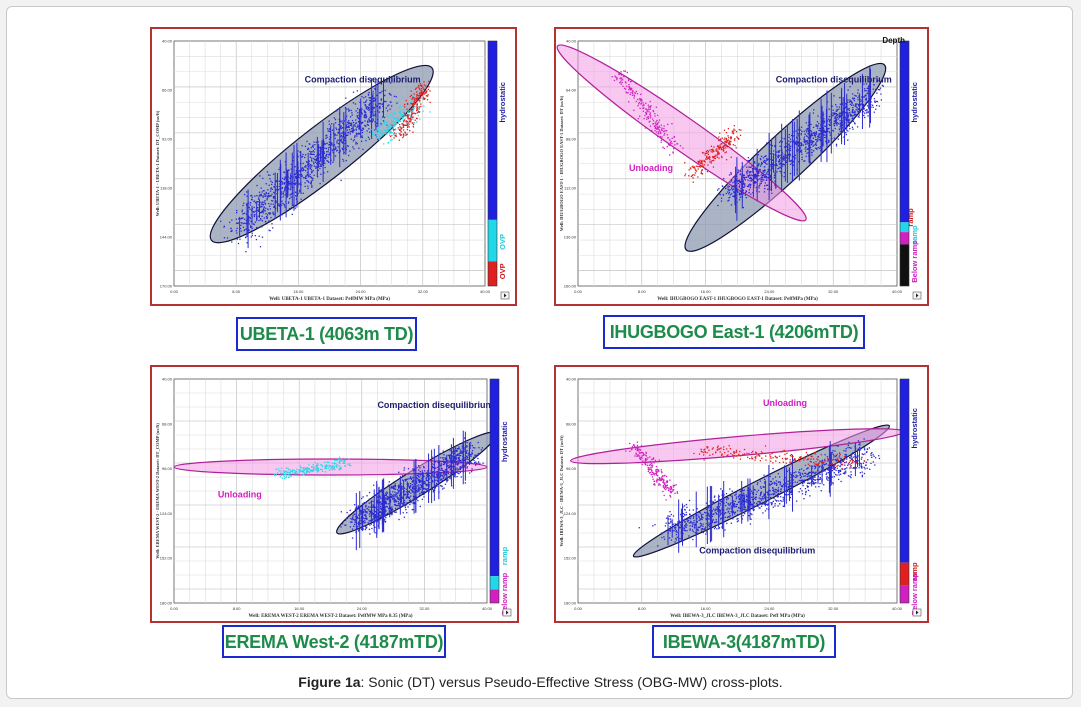  Describe the element at coordinates (330, 491) in the screenshot. I see `grid` at that location.